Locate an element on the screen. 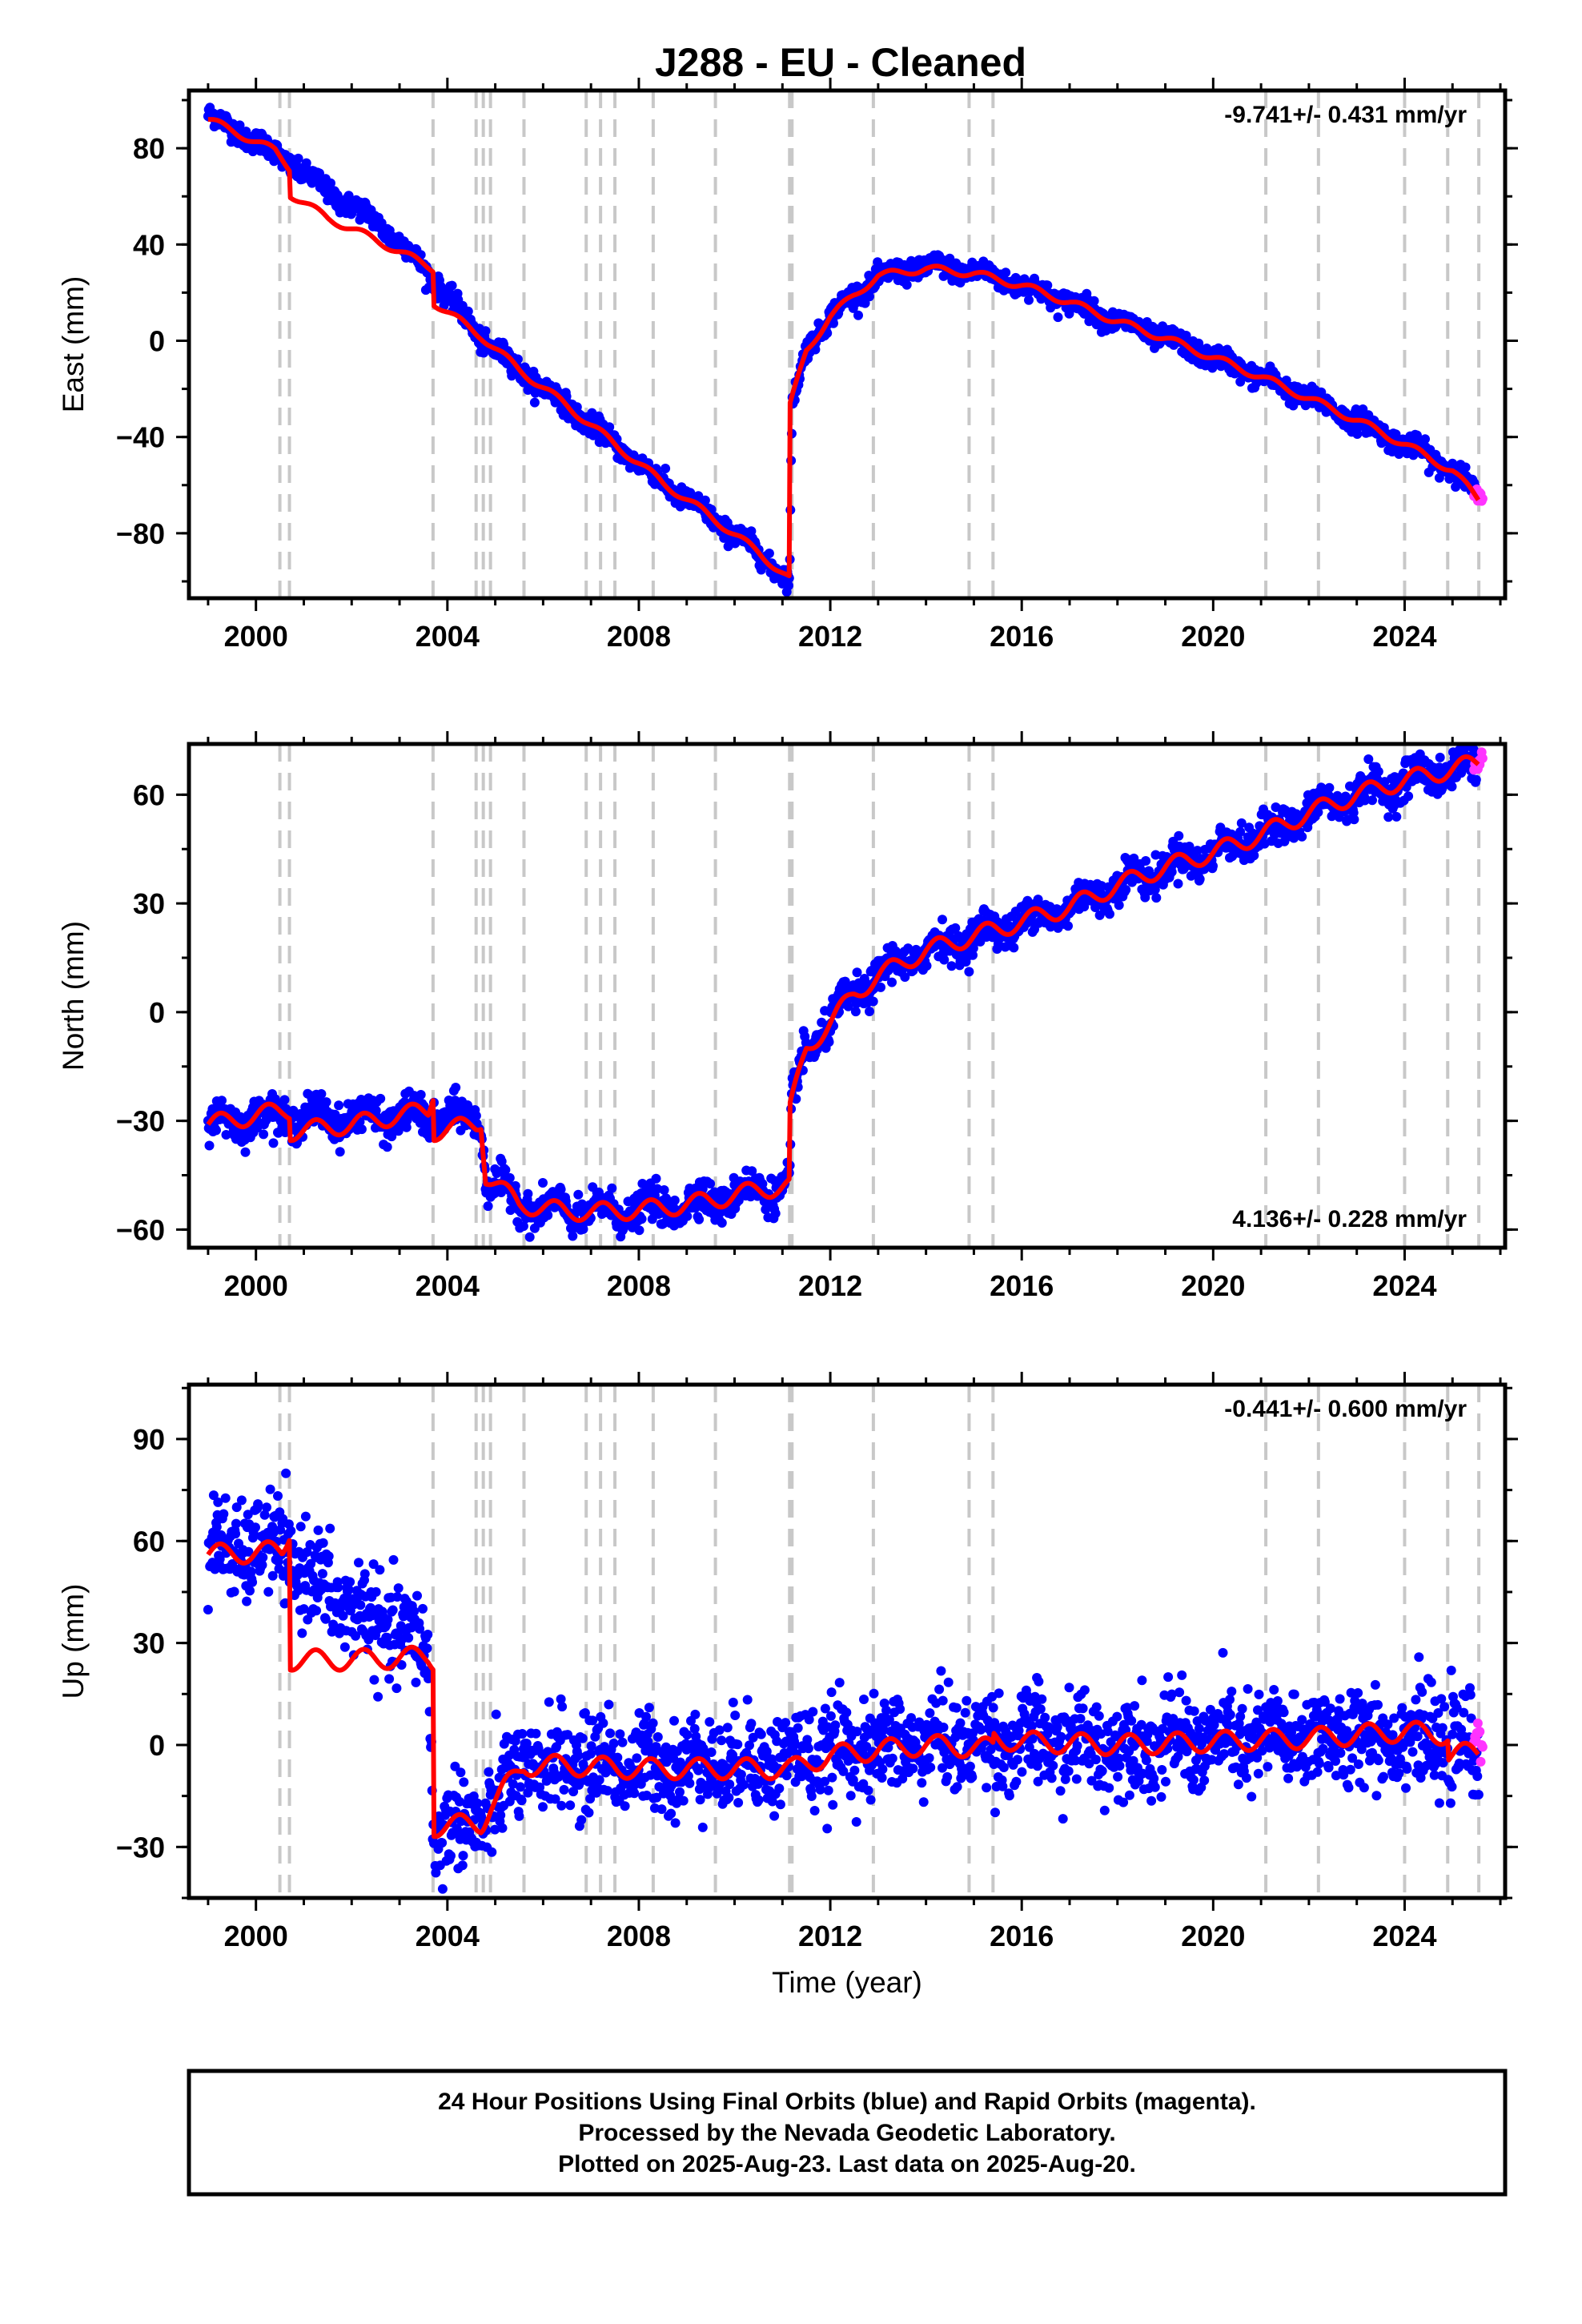  y-axis-label: East (mm) is located at coordinates (74, 344).